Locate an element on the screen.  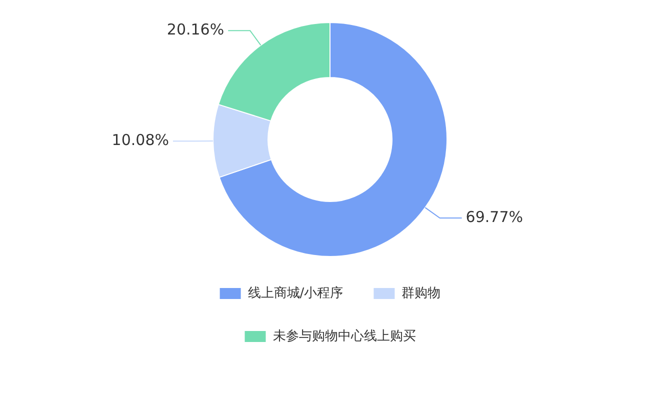
data-label: 69.77% is located at coordinates (495, 217).